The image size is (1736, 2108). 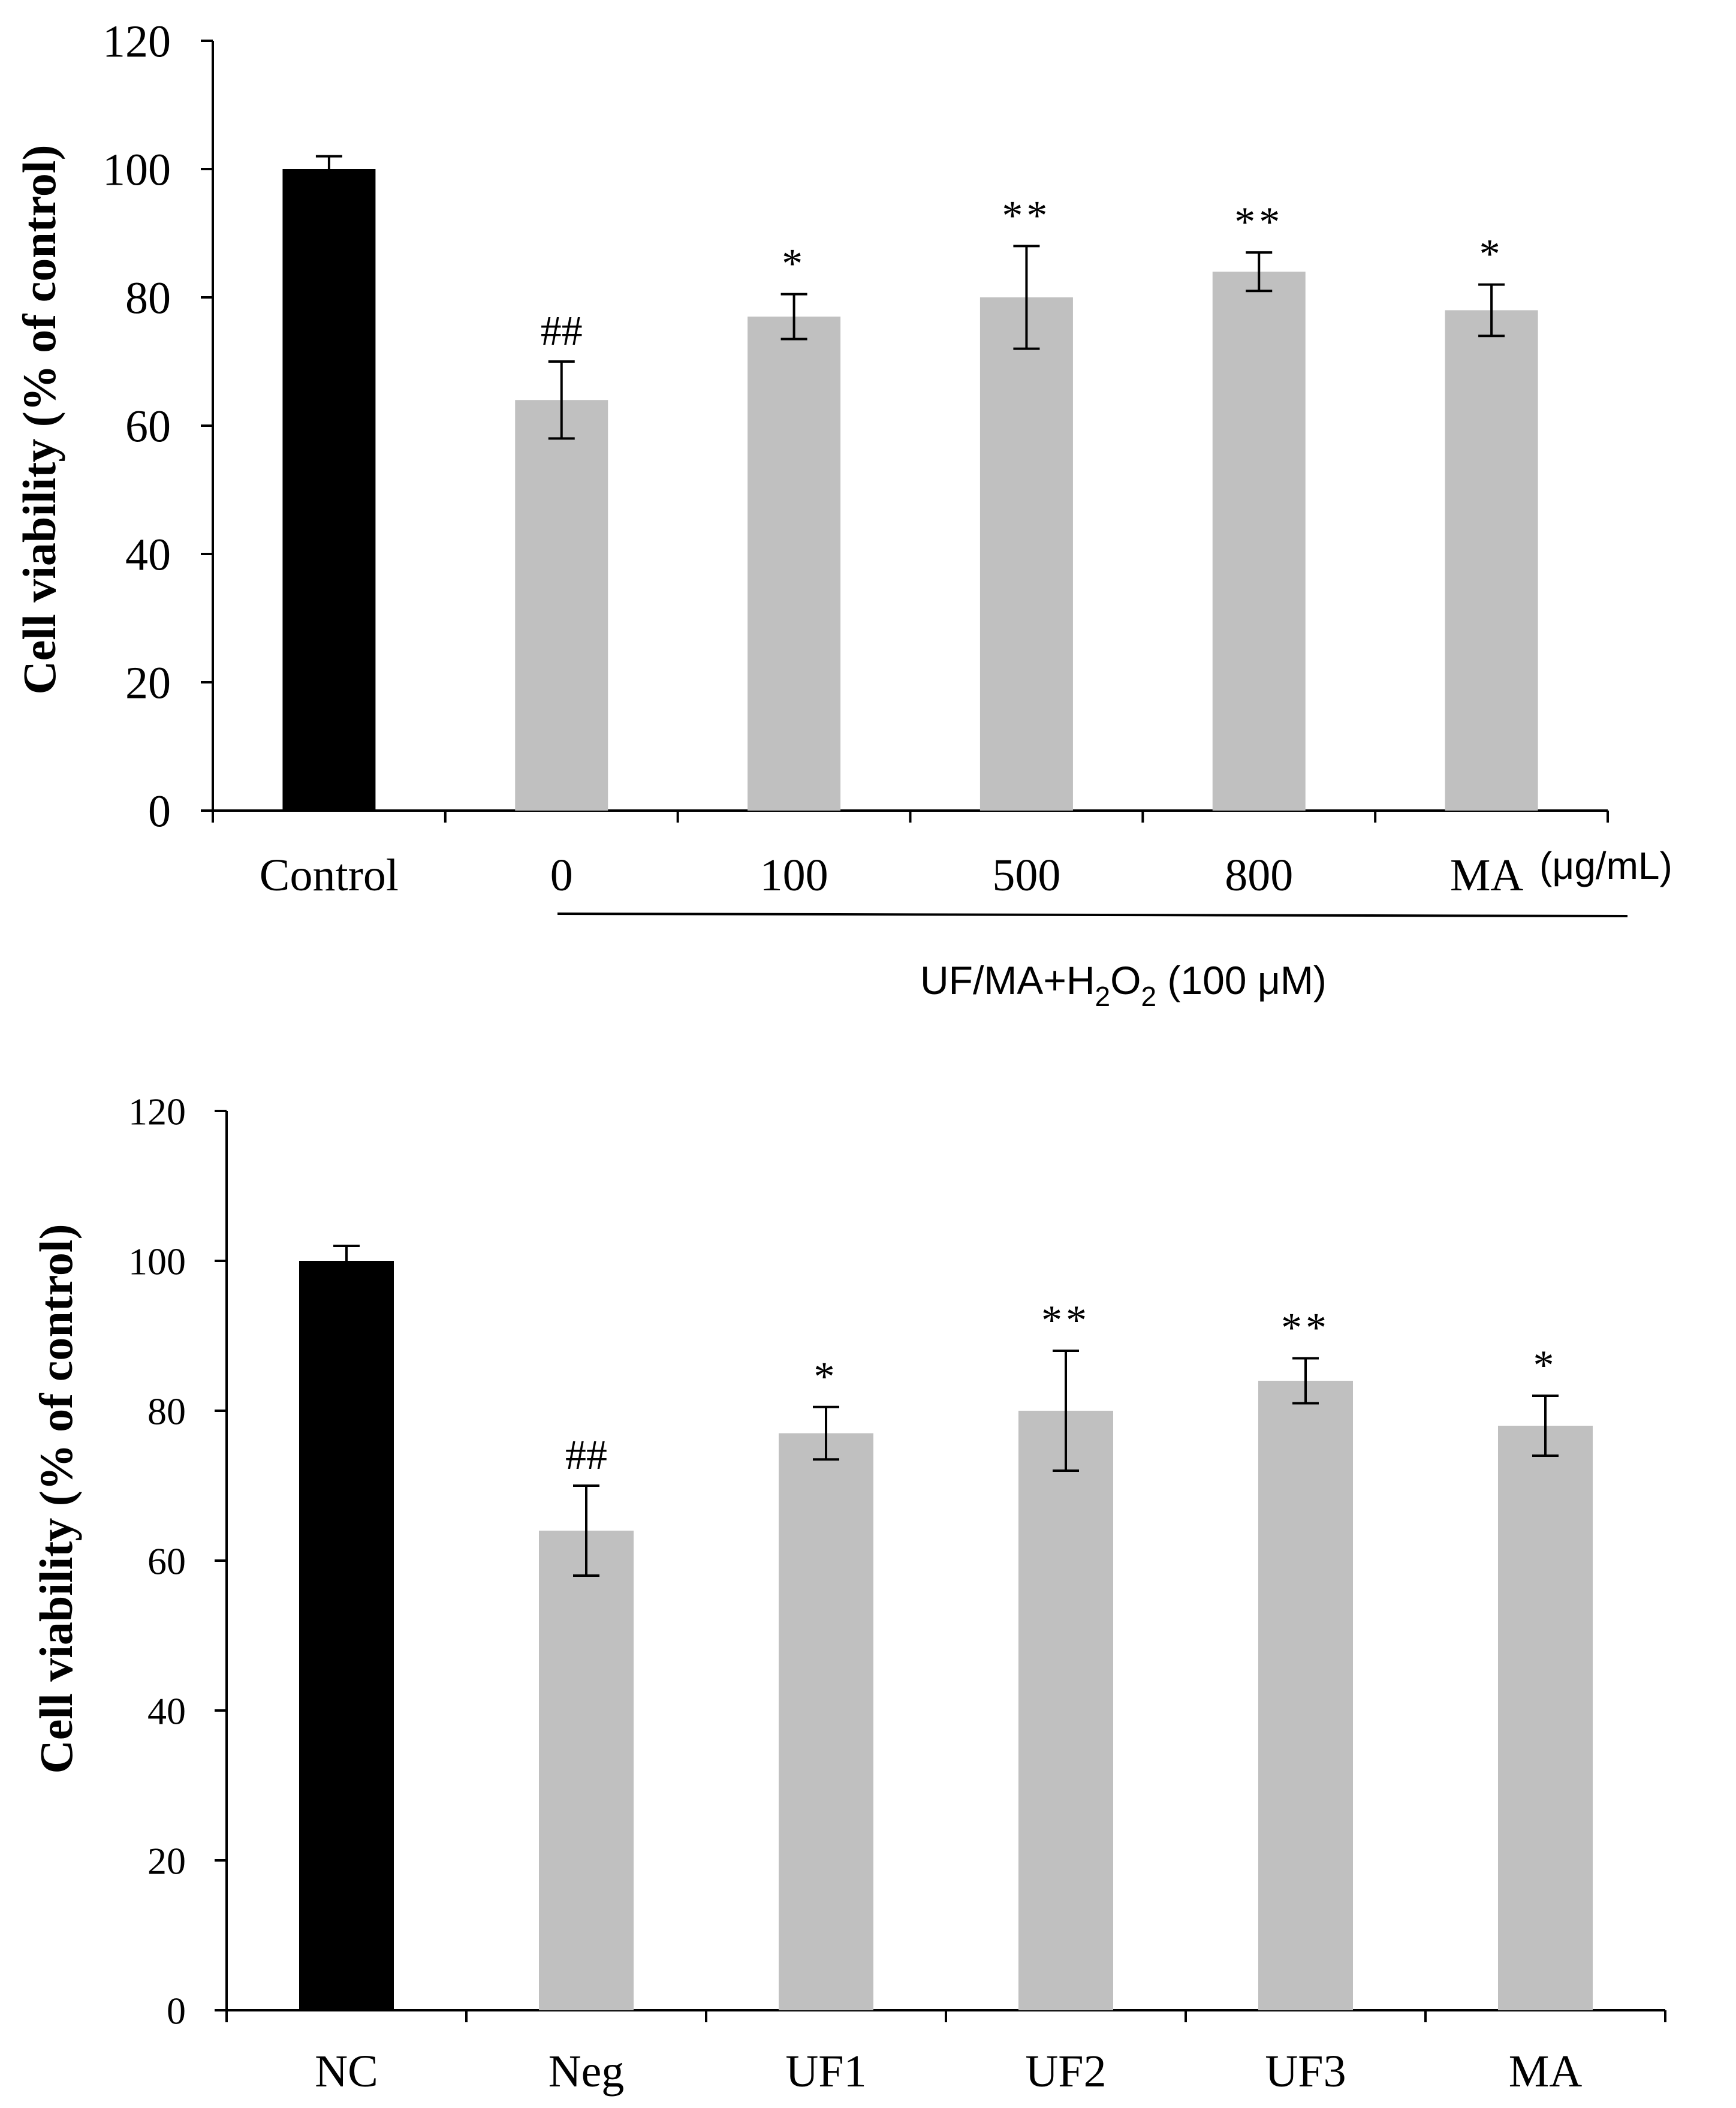 I want to click on x-tick-labels: Control 0 100 500 800 MA, so click(x=892, y=875).